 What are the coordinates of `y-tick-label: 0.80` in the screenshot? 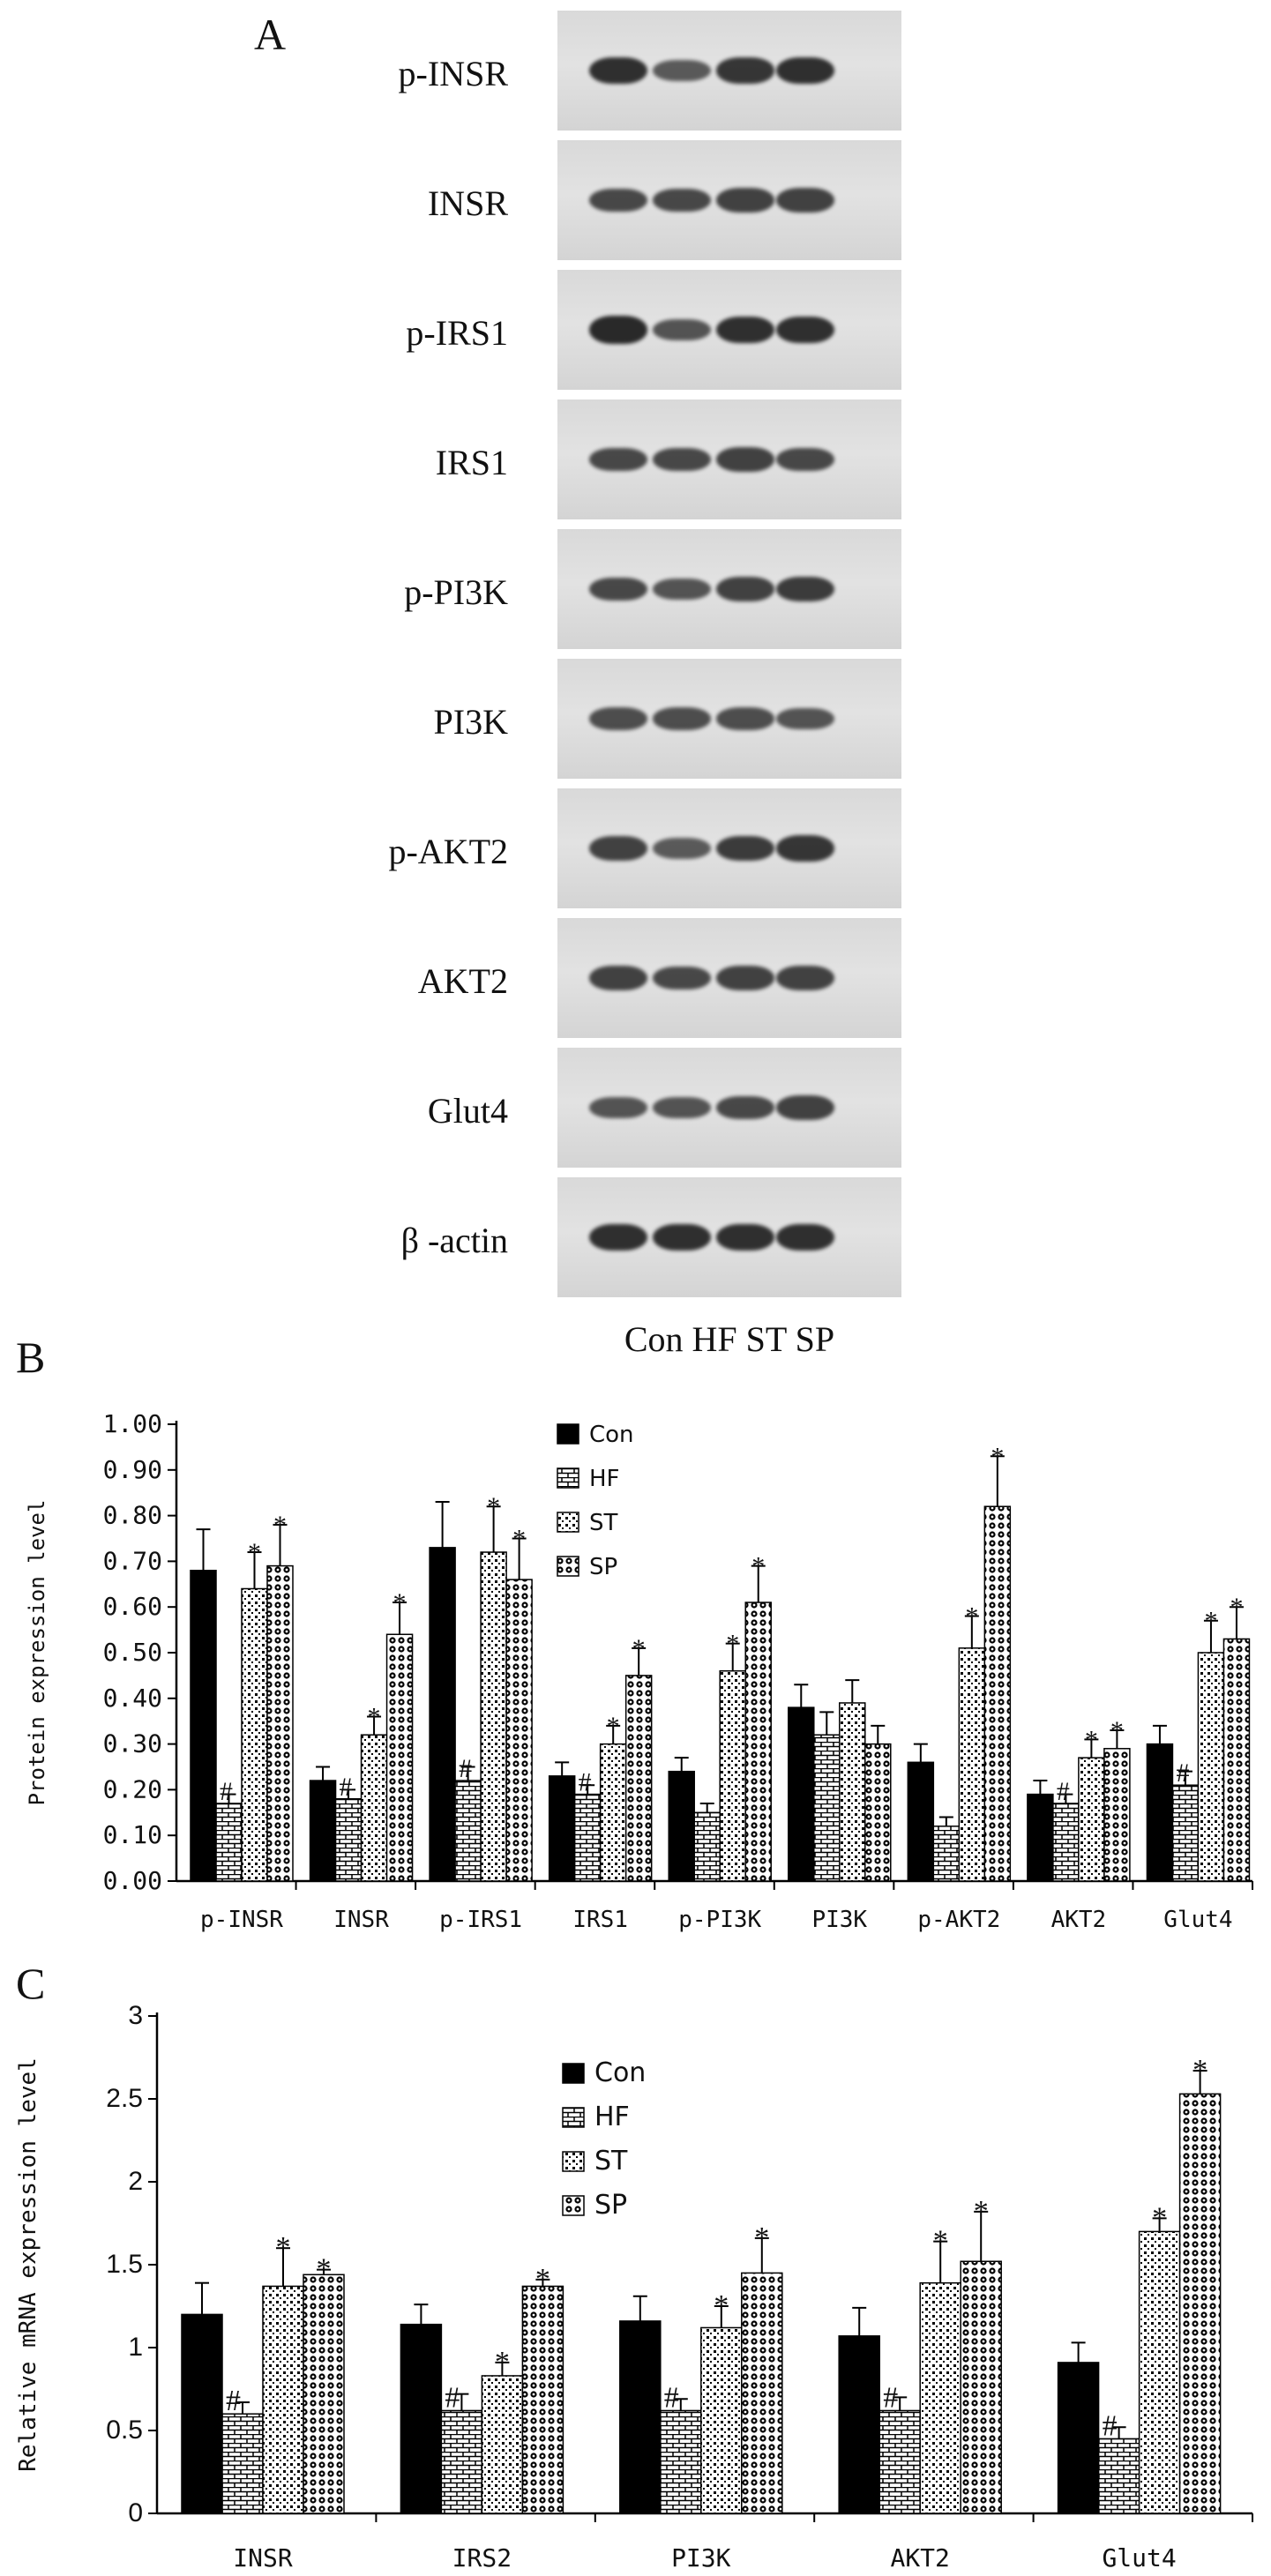 It's located at (132, 1515).